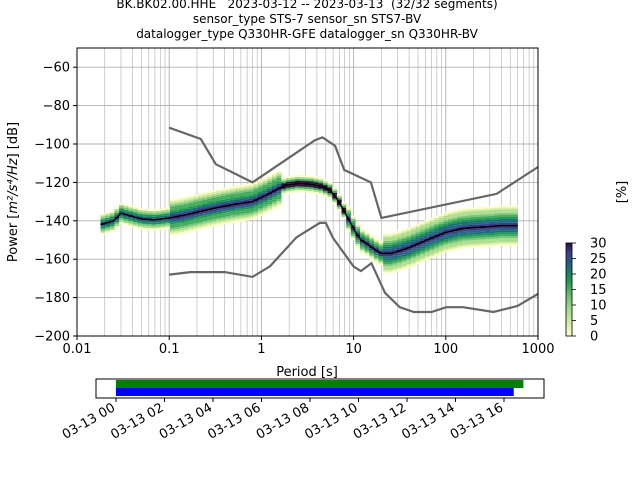 The image size is (640, 480). What do you see at coordinates (13, 192) in the screenshot?
I see `y-axis-label: Power [m²/s⁴/Hz] [dB]` at bounding box center [13, 192].